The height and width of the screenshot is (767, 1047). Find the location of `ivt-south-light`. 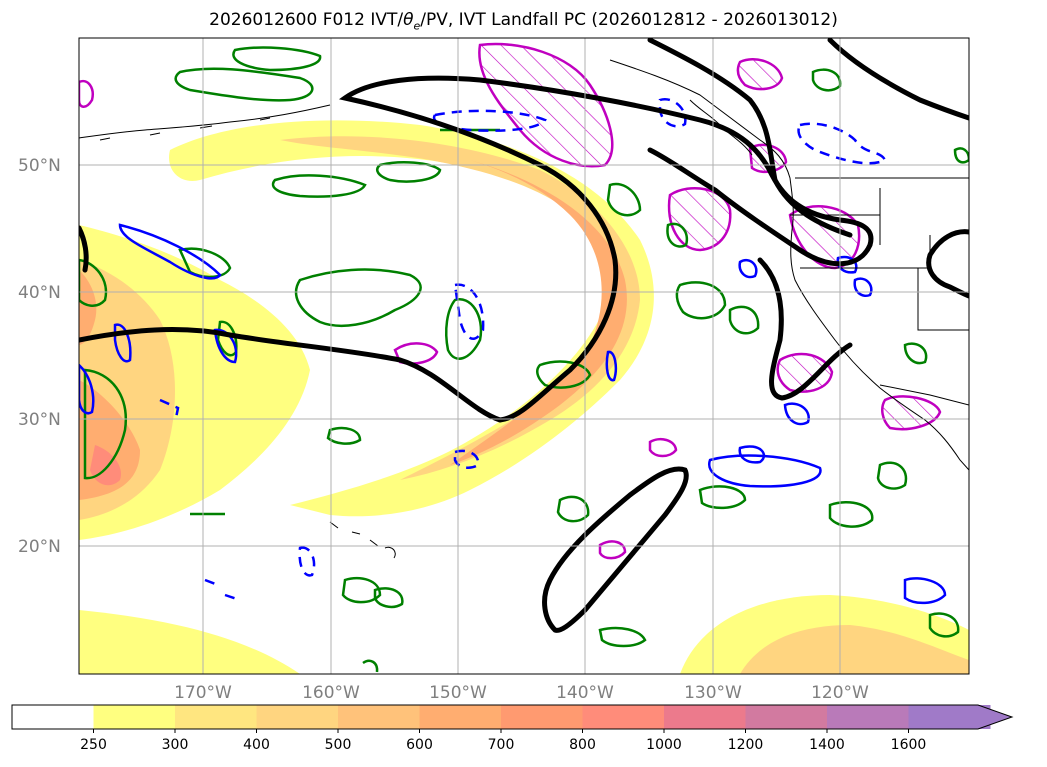

ivt-south-light is located at coordinates (189, 642).